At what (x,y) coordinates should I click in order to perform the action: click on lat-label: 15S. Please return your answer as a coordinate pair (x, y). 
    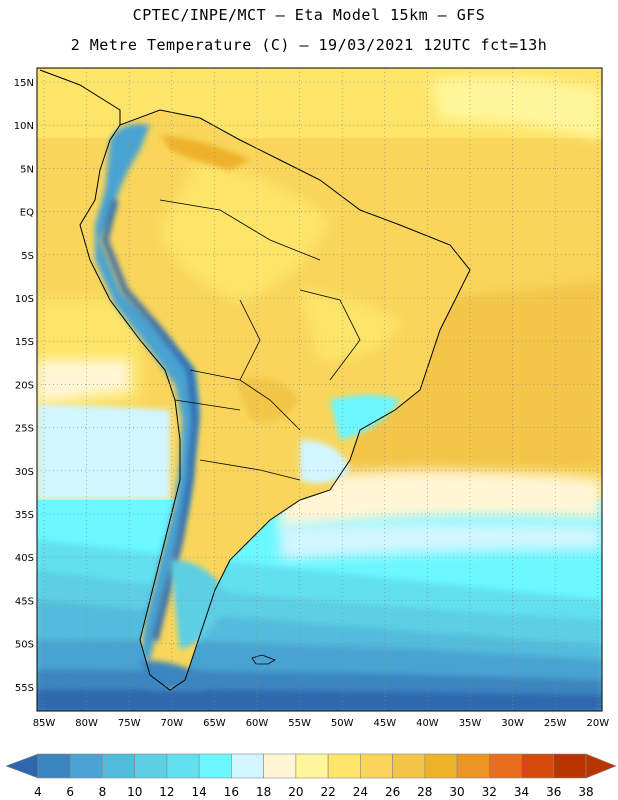
    Looking at the image, I should click on (24, 342).